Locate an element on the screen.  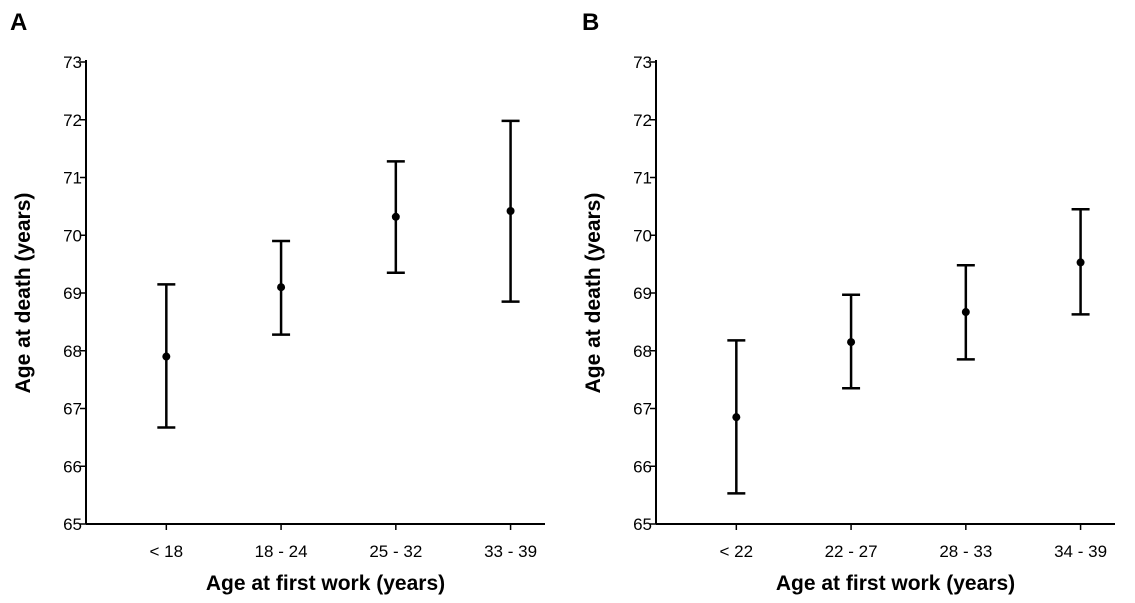
x-tick-label: < 22 is located at coordinates (737, 551).